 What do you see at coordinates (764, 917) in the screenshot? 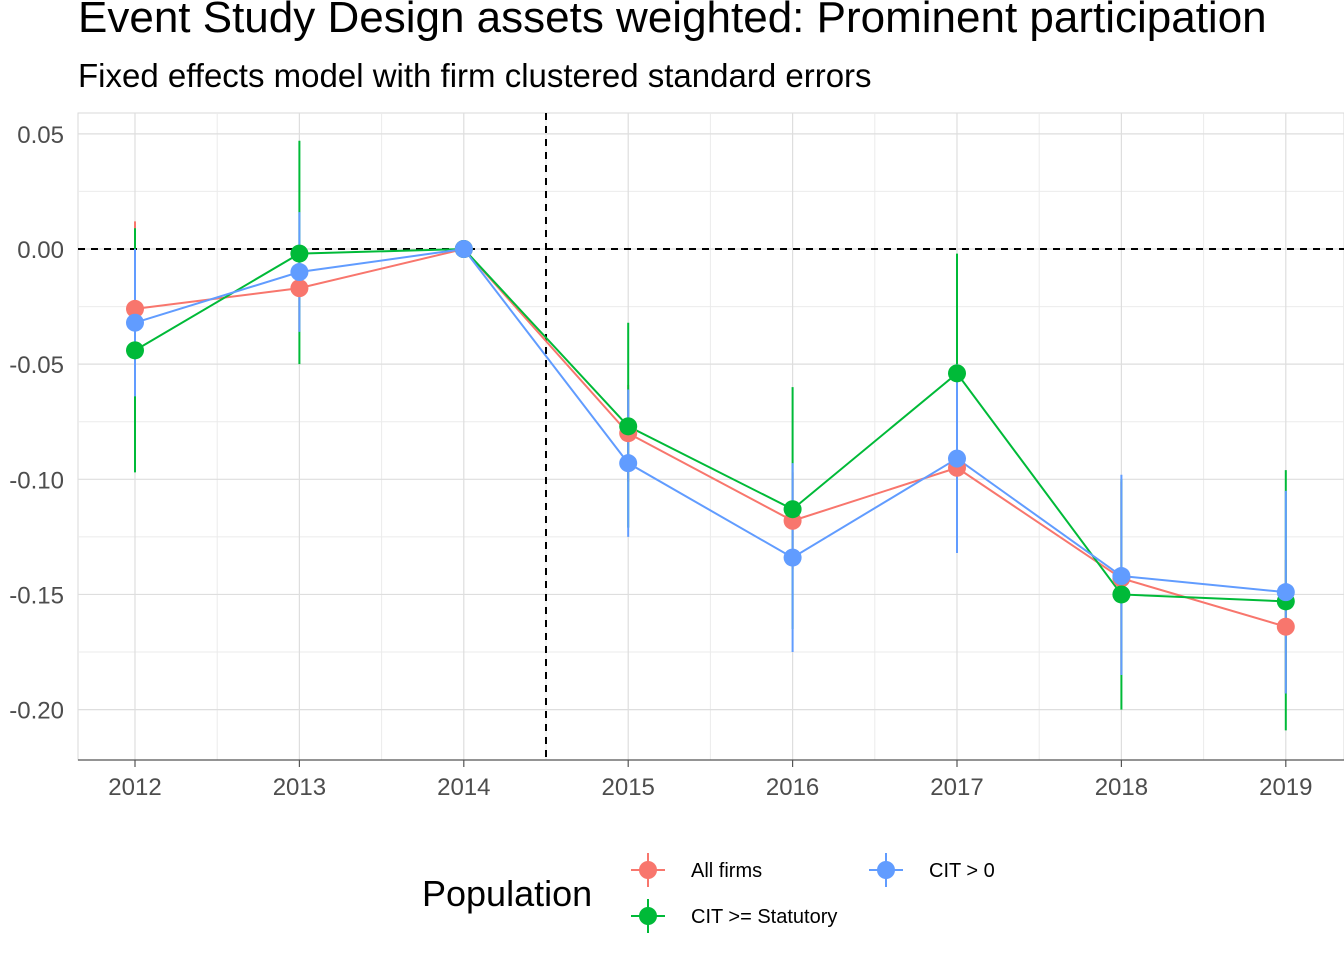
I see `legend-label-cit-statutory: CIT >= Statutory` at bounding box center [764, 917].